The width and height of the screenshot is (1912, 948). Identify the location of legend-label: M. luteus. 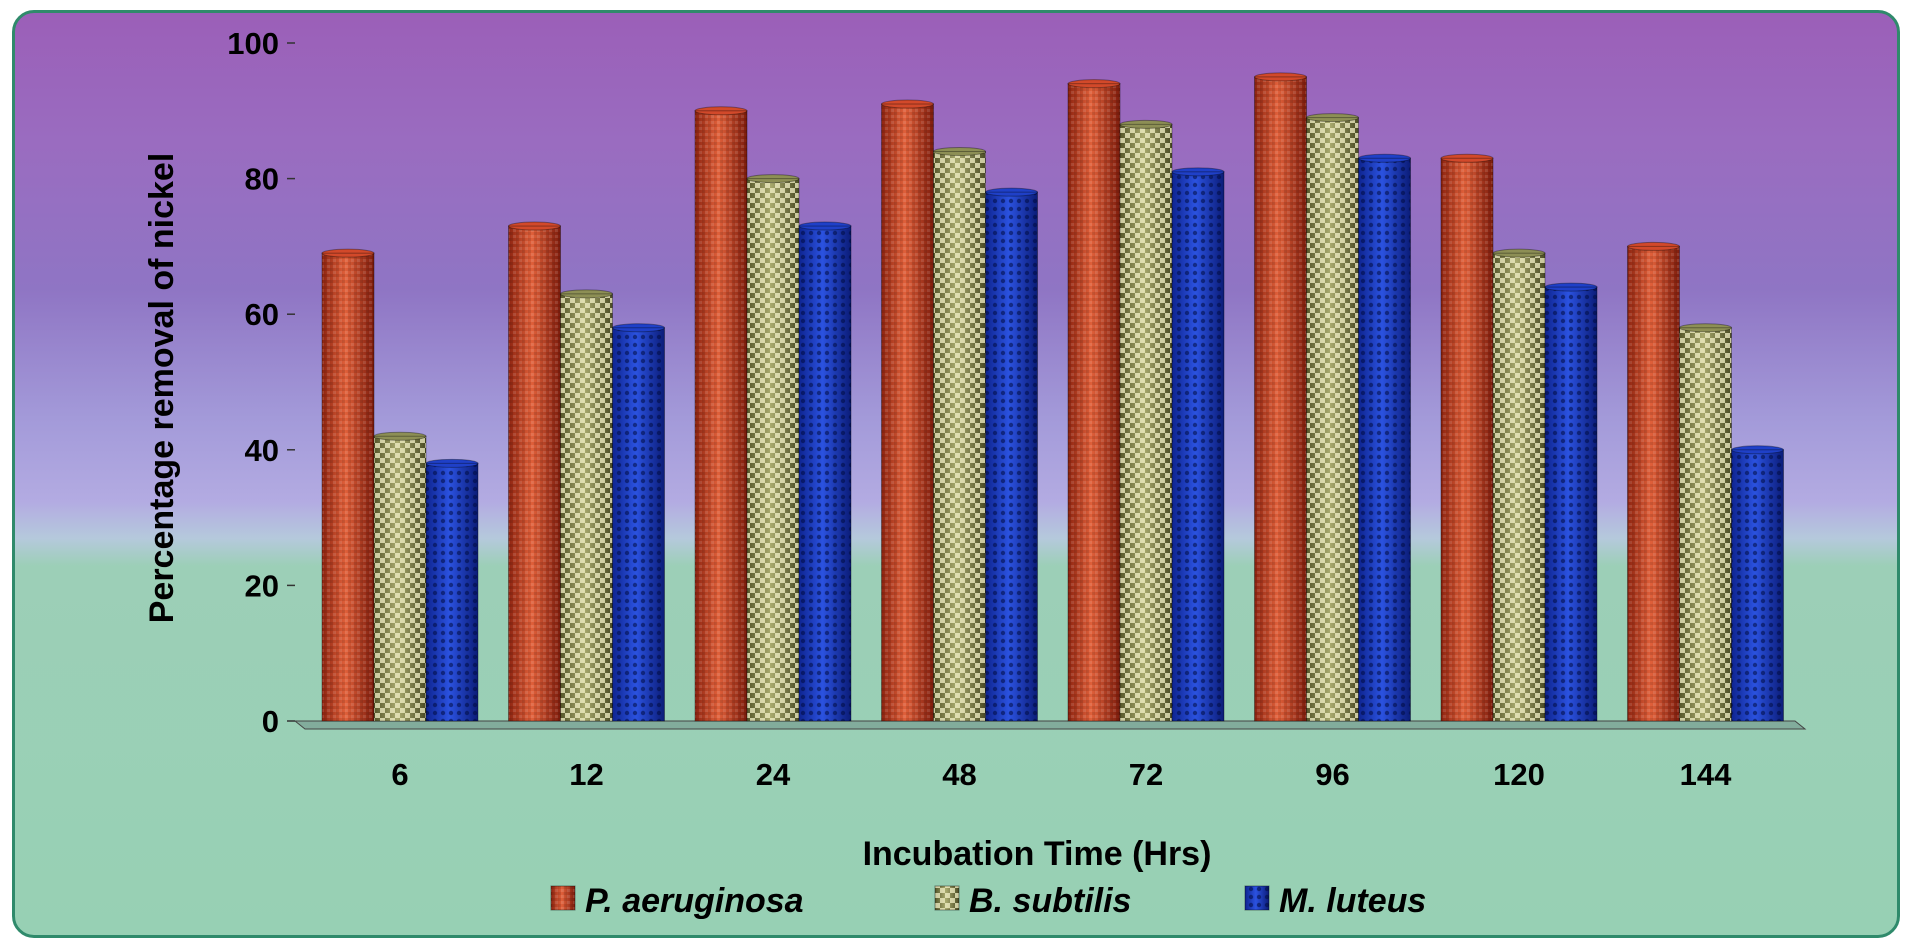
(1352, 901).